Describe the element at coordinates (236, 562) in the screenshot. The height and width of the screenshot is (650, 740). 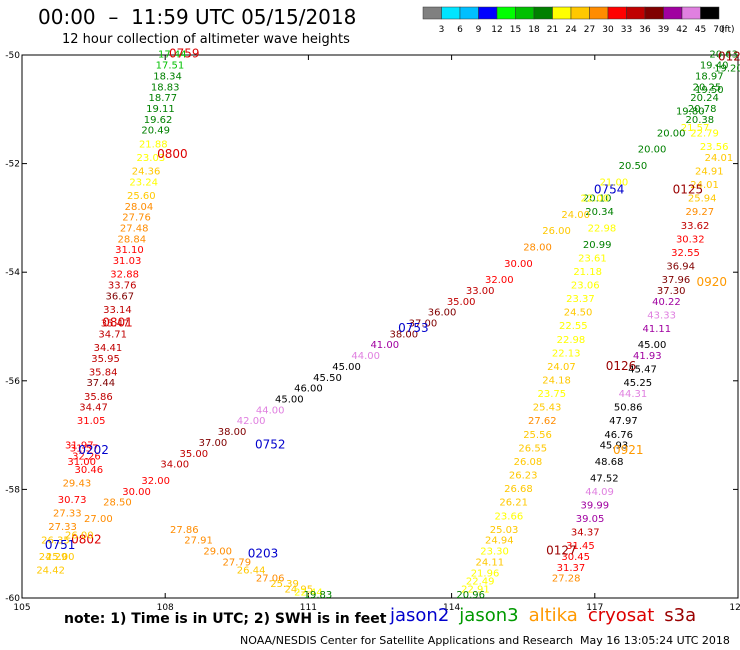
I see `swh-value-label: 27.79` at that location.